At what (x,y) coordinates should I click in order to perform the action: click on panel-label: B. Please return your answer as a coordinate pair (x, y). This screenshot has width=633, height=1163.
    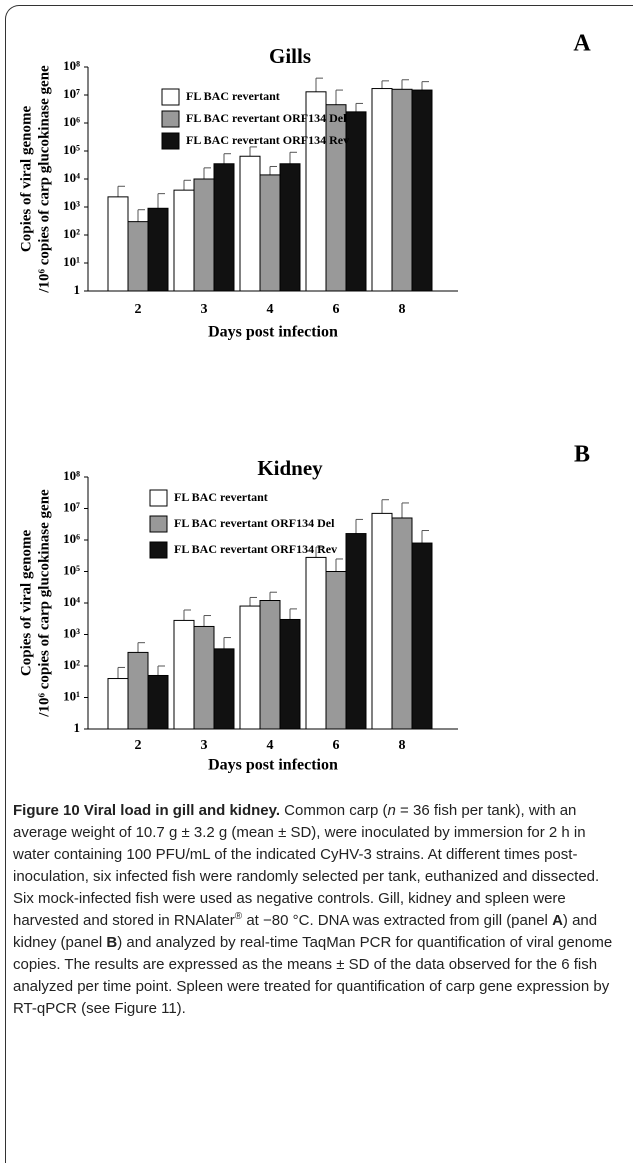
    Looking at the image, I should click on (582, 455).